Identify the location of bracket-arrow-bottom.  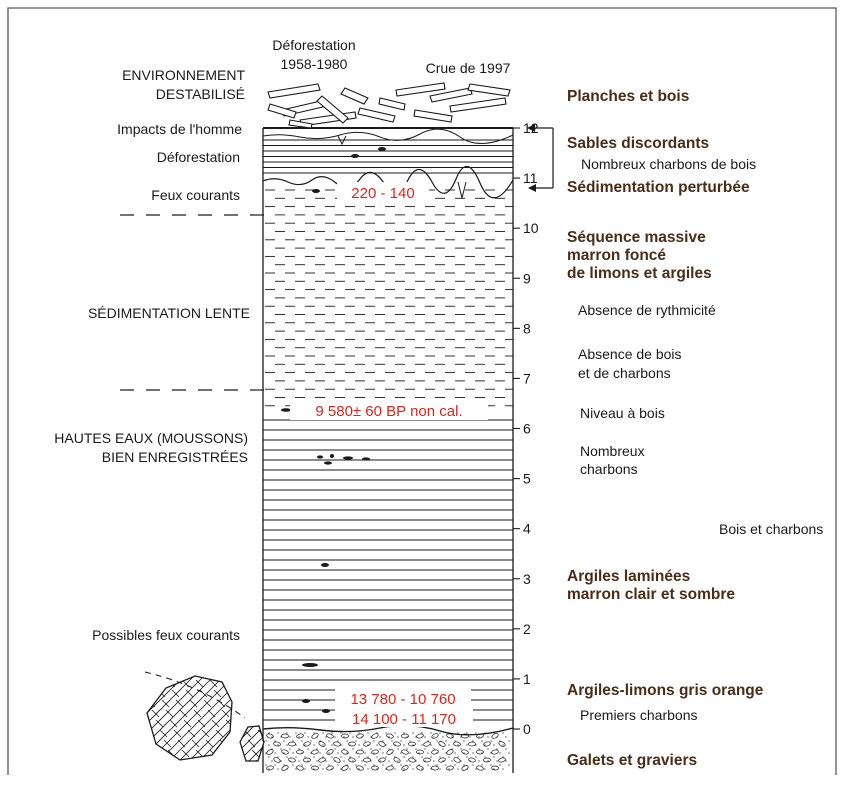
(532, 188).